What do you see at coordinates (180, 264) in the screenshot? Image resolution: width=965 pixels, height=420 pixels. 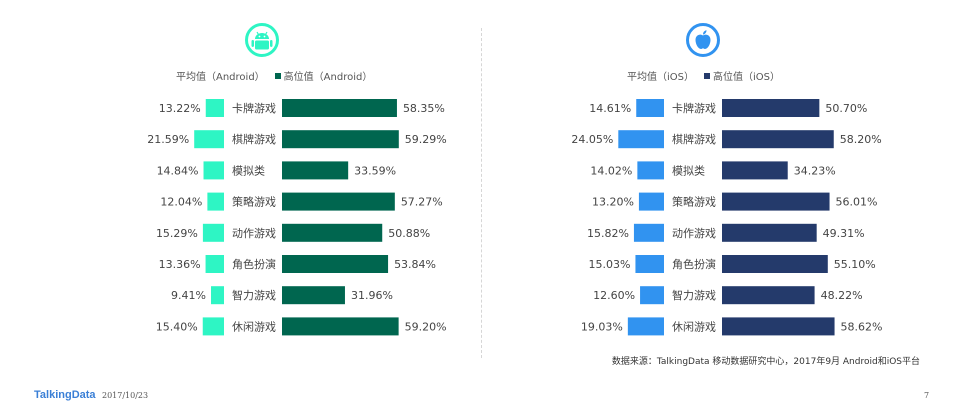 I see `android-low-label-5: 13.36%` at bounding box center [180, 264].